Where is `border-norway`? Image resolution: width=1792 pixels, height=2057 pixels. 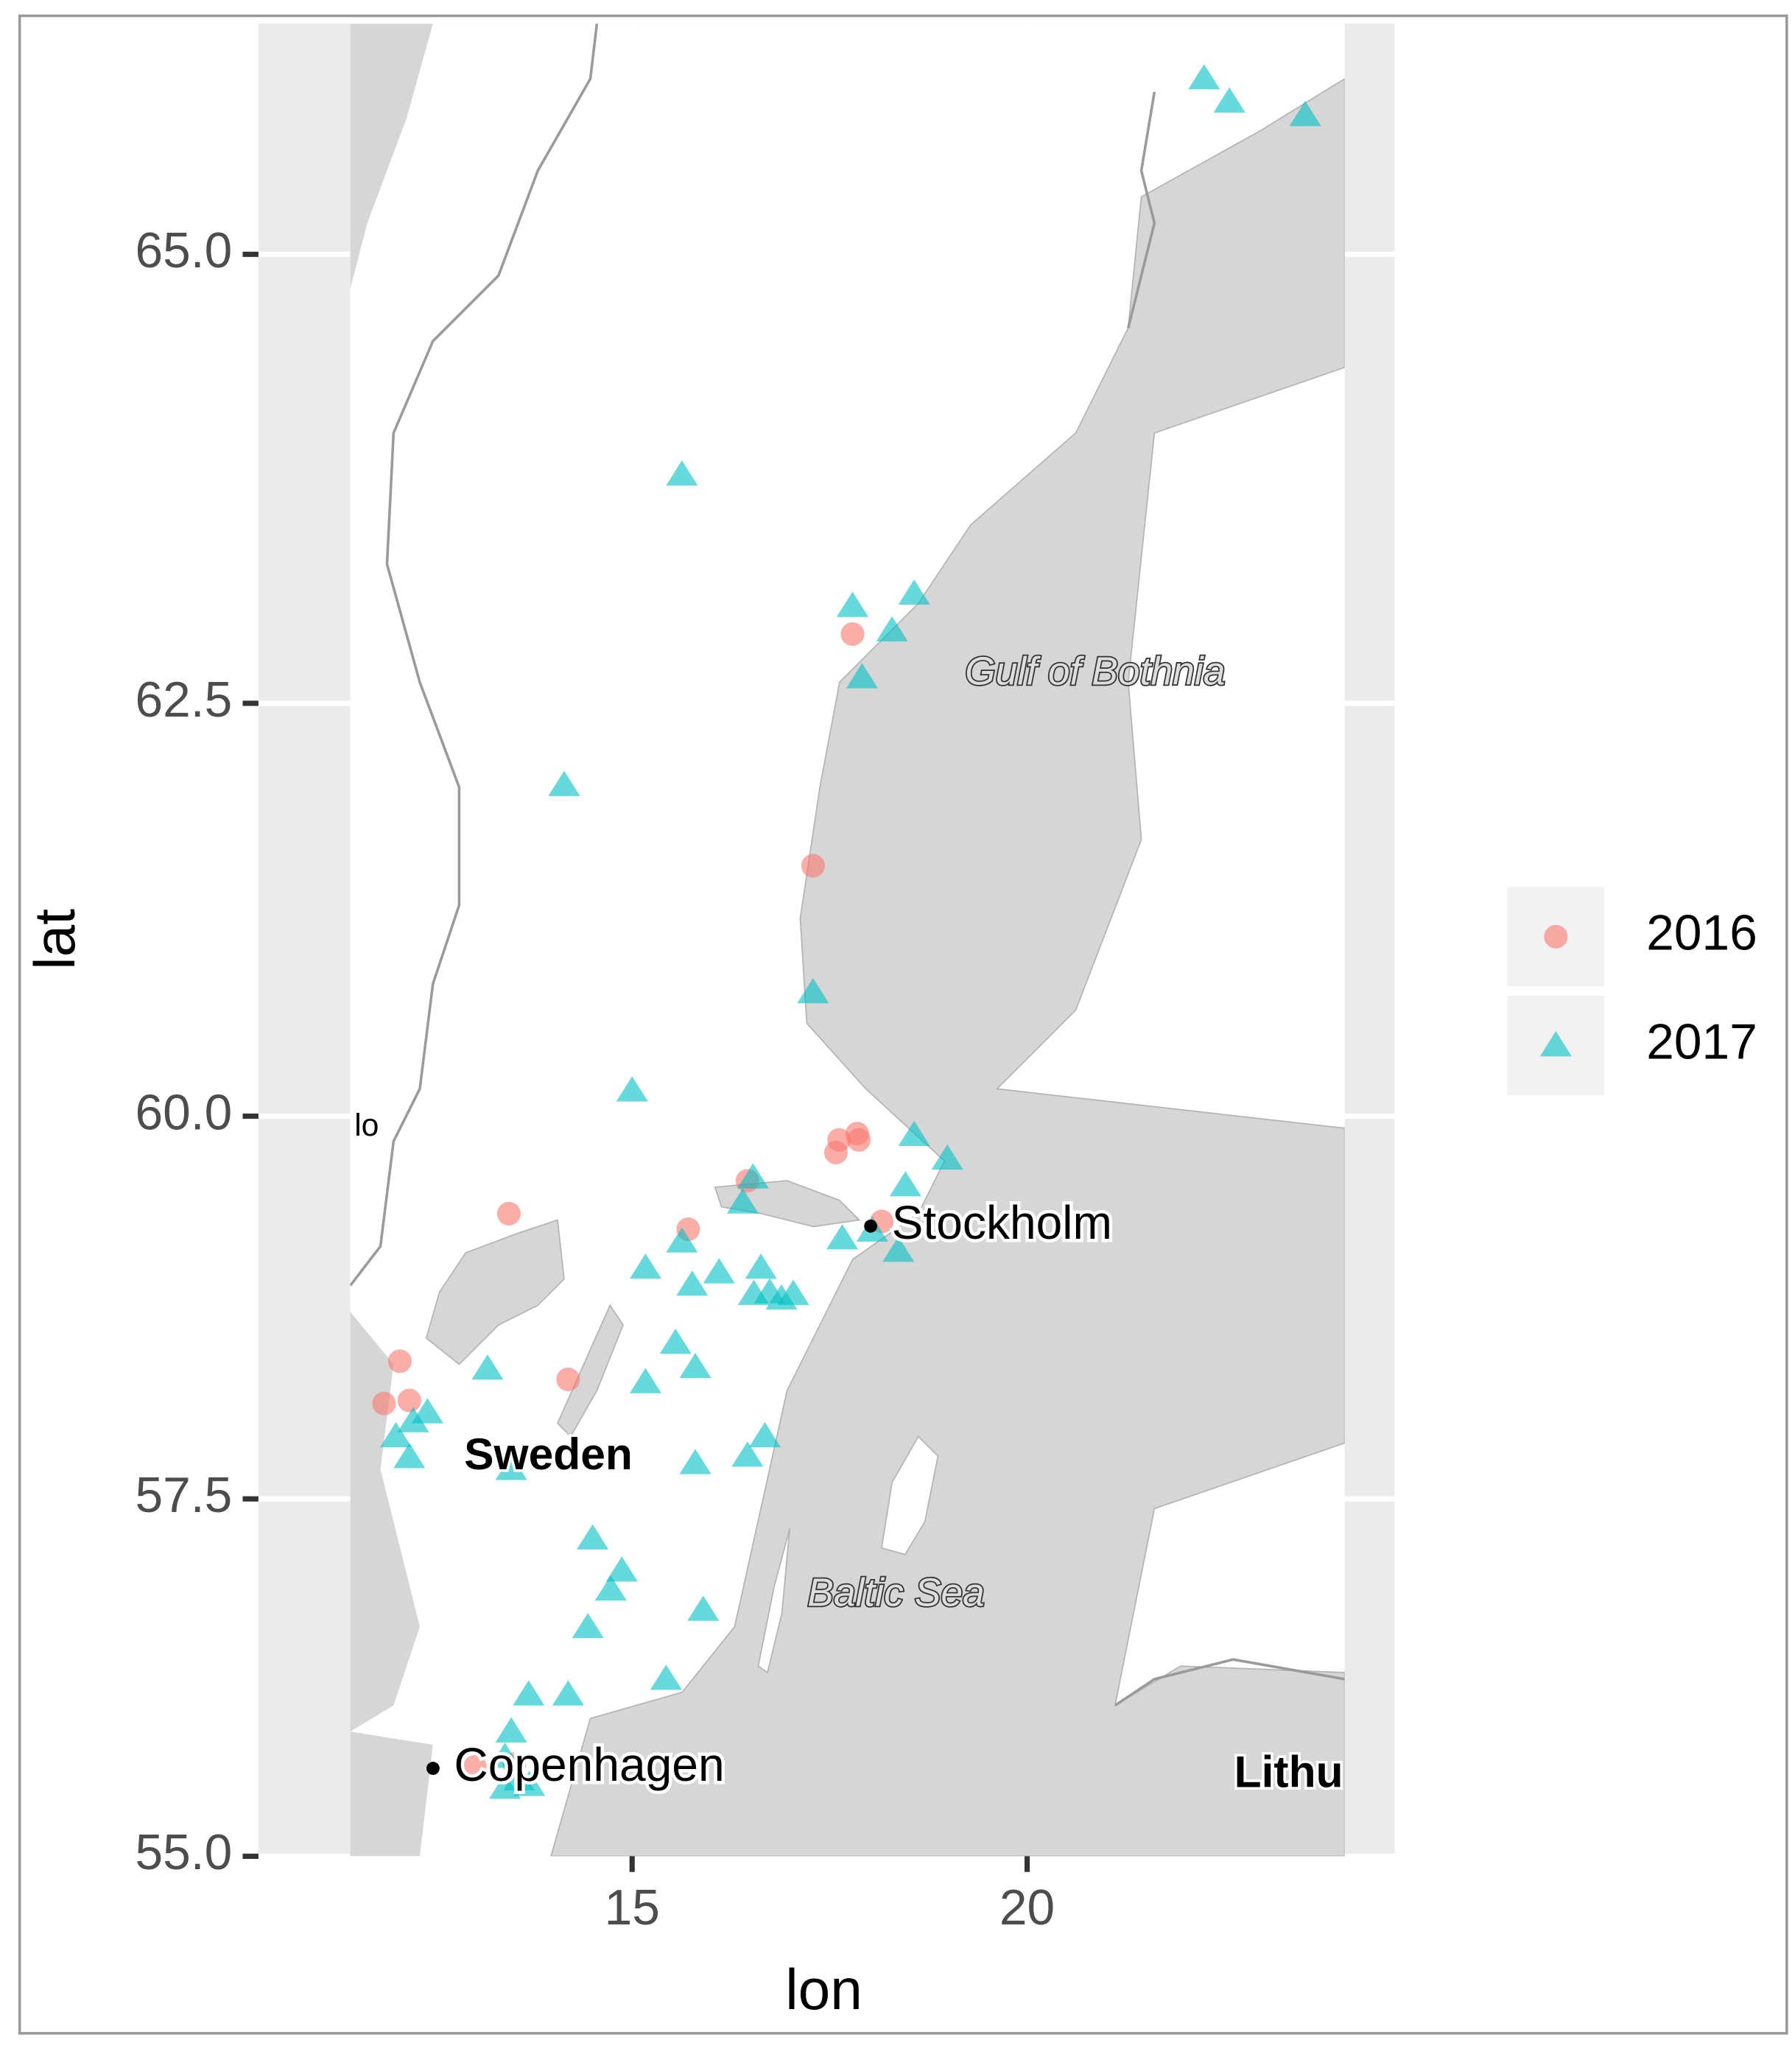 border-norway is located at coordinates (474, 655).